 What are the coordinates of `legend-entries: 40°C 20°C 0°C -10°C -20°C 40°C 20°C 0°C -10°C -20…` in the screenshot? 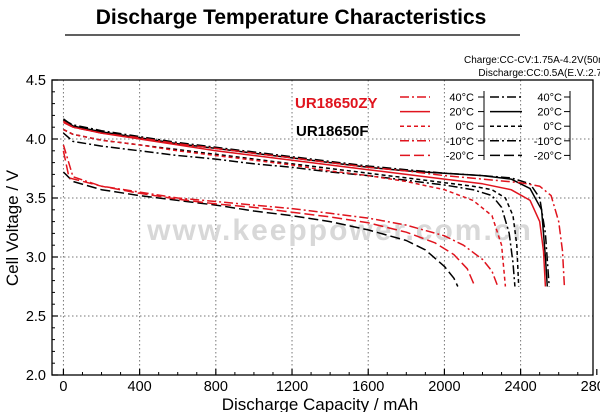 It's located at (485, 126).